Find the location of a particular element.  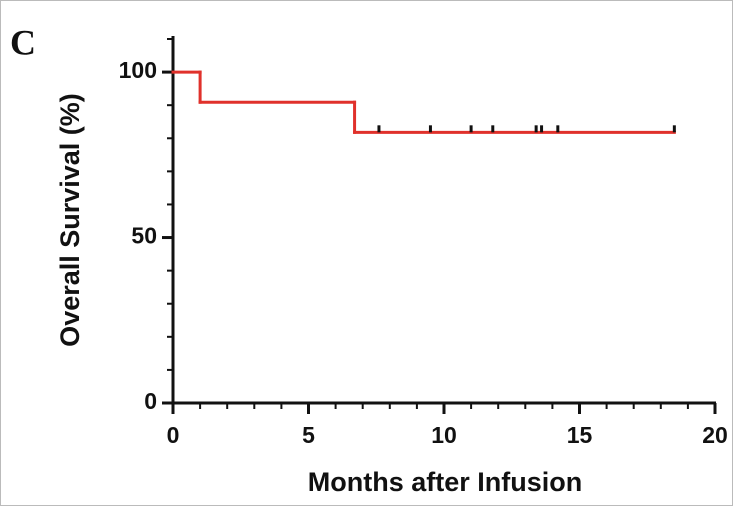

y-tick-label: 0 is located at coordinates (150, 401).